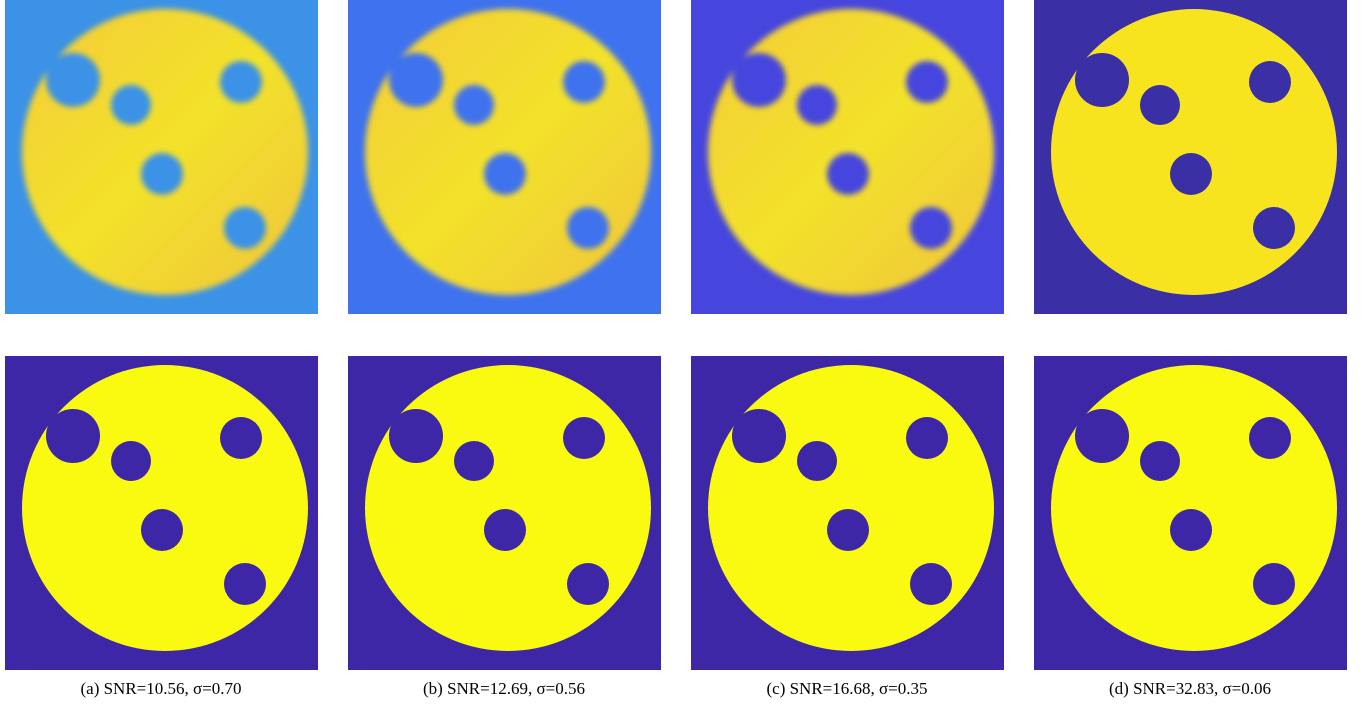 The image size is (1362, 706). I want to click on caption: (d) SNR=32.83, σ=0.06, so click(1190, 688).